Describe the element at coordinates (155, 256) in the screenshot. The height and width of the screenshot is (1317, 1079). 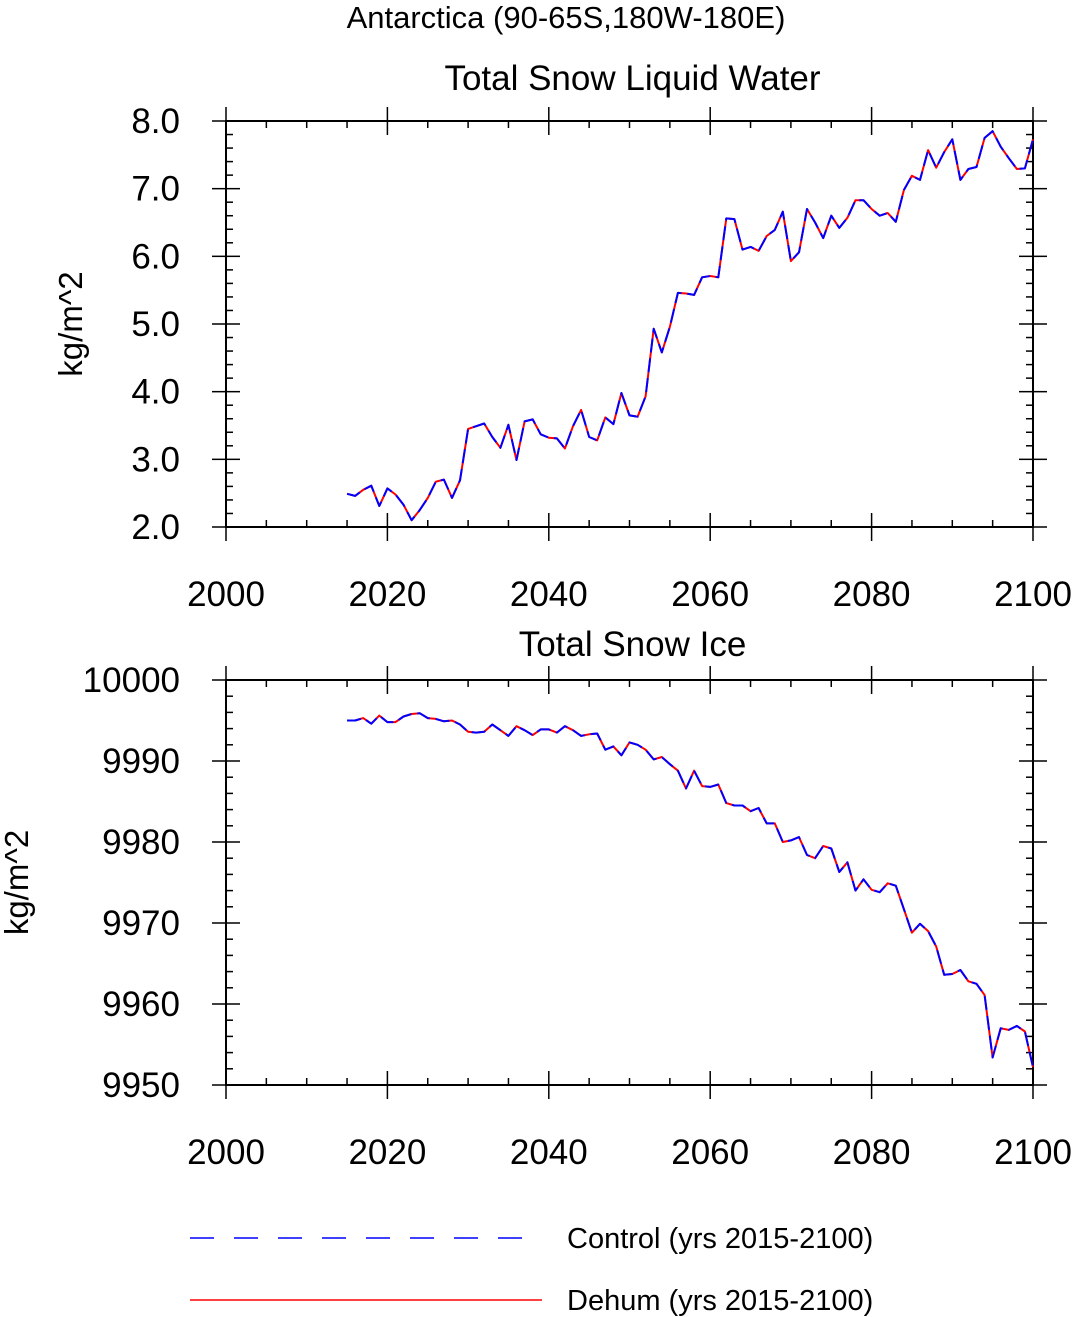
I see `y-tick-label: 6.0` at that location.